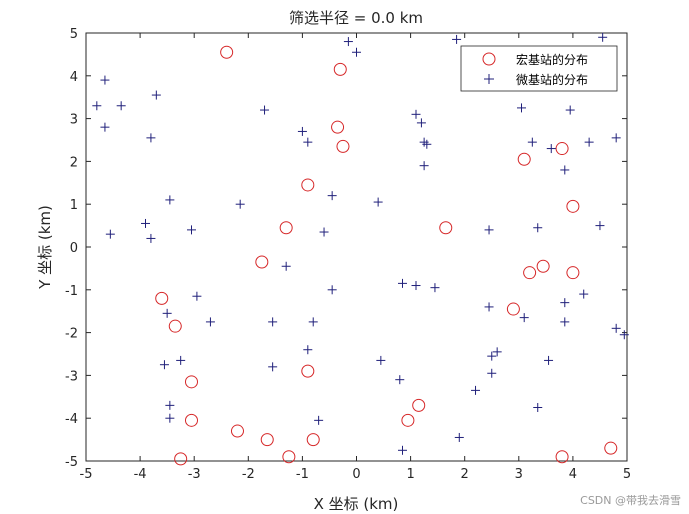  I want to click on legend-label-macro: 宏基站的分布, so click(552, 59).